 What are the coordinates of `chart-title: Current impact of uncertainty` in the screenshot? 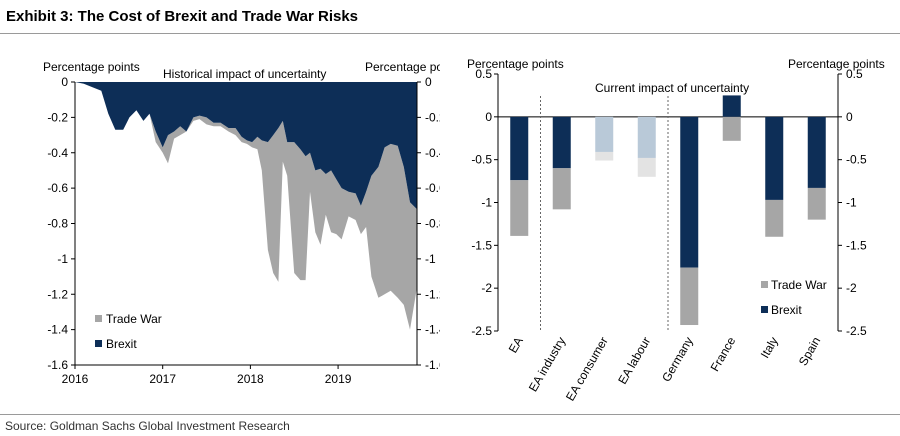 It's located at (672, 88).